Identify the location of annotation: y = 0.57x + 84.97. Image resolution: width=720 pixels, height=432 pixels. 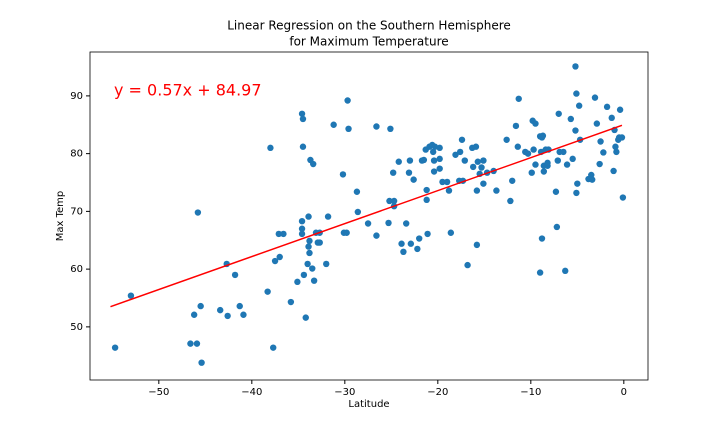
(188, 90).